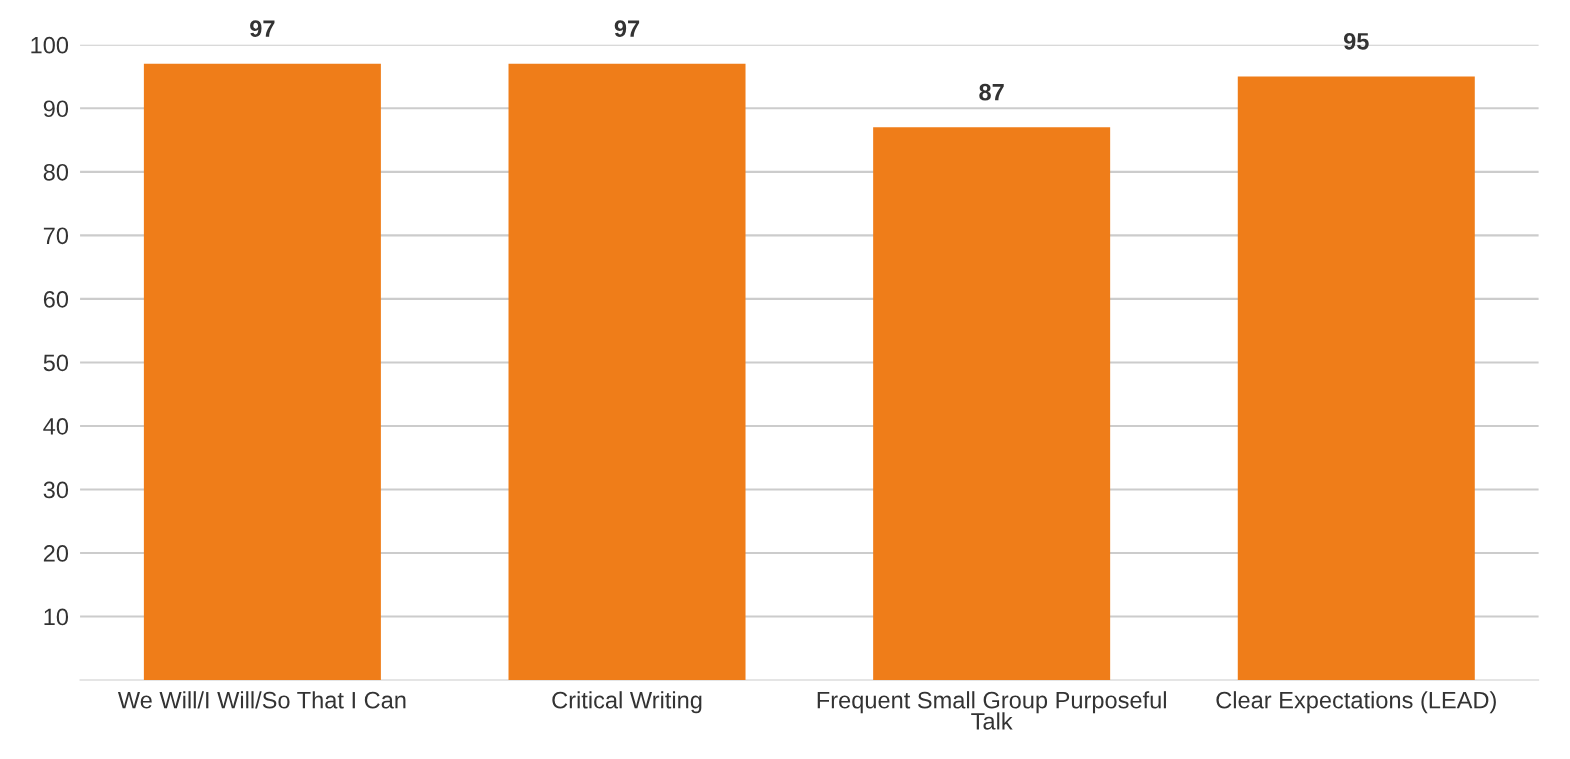  Describe the element at coordinates (261, 700) in the screenshot. I see `x-tick-label: We Will/I Will/So That I Can` at that location.